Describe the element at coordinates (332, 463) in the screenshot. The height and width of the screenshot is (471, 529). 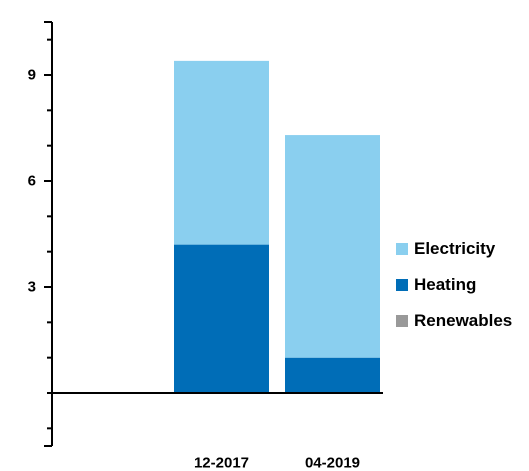
I see `x-category-label: 04-2019` at that location.